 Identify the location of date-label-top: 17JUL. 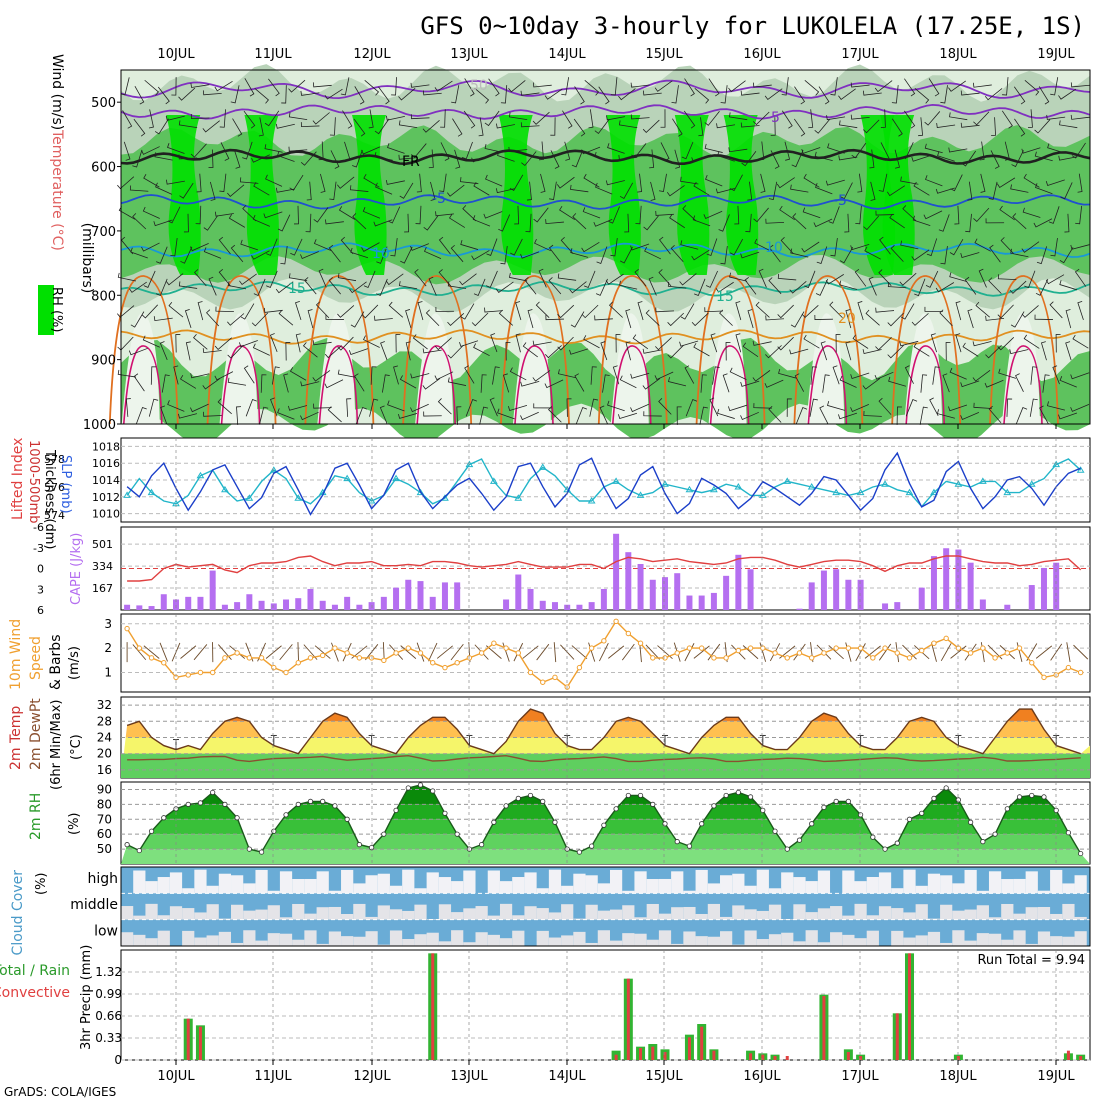
(860, 54).